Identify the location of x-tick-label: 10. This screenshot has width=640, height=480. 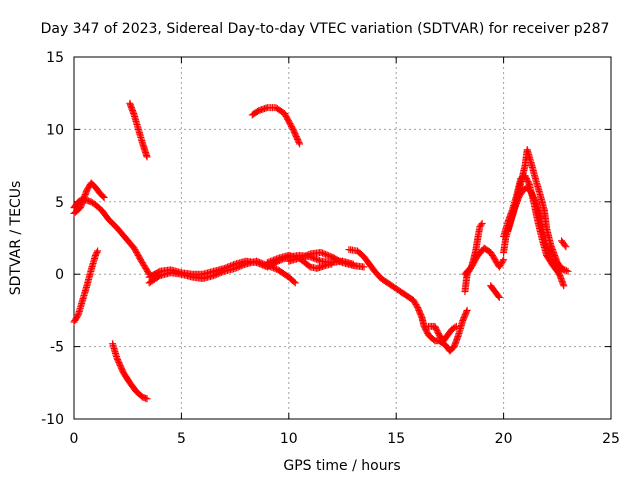
(289, 439).